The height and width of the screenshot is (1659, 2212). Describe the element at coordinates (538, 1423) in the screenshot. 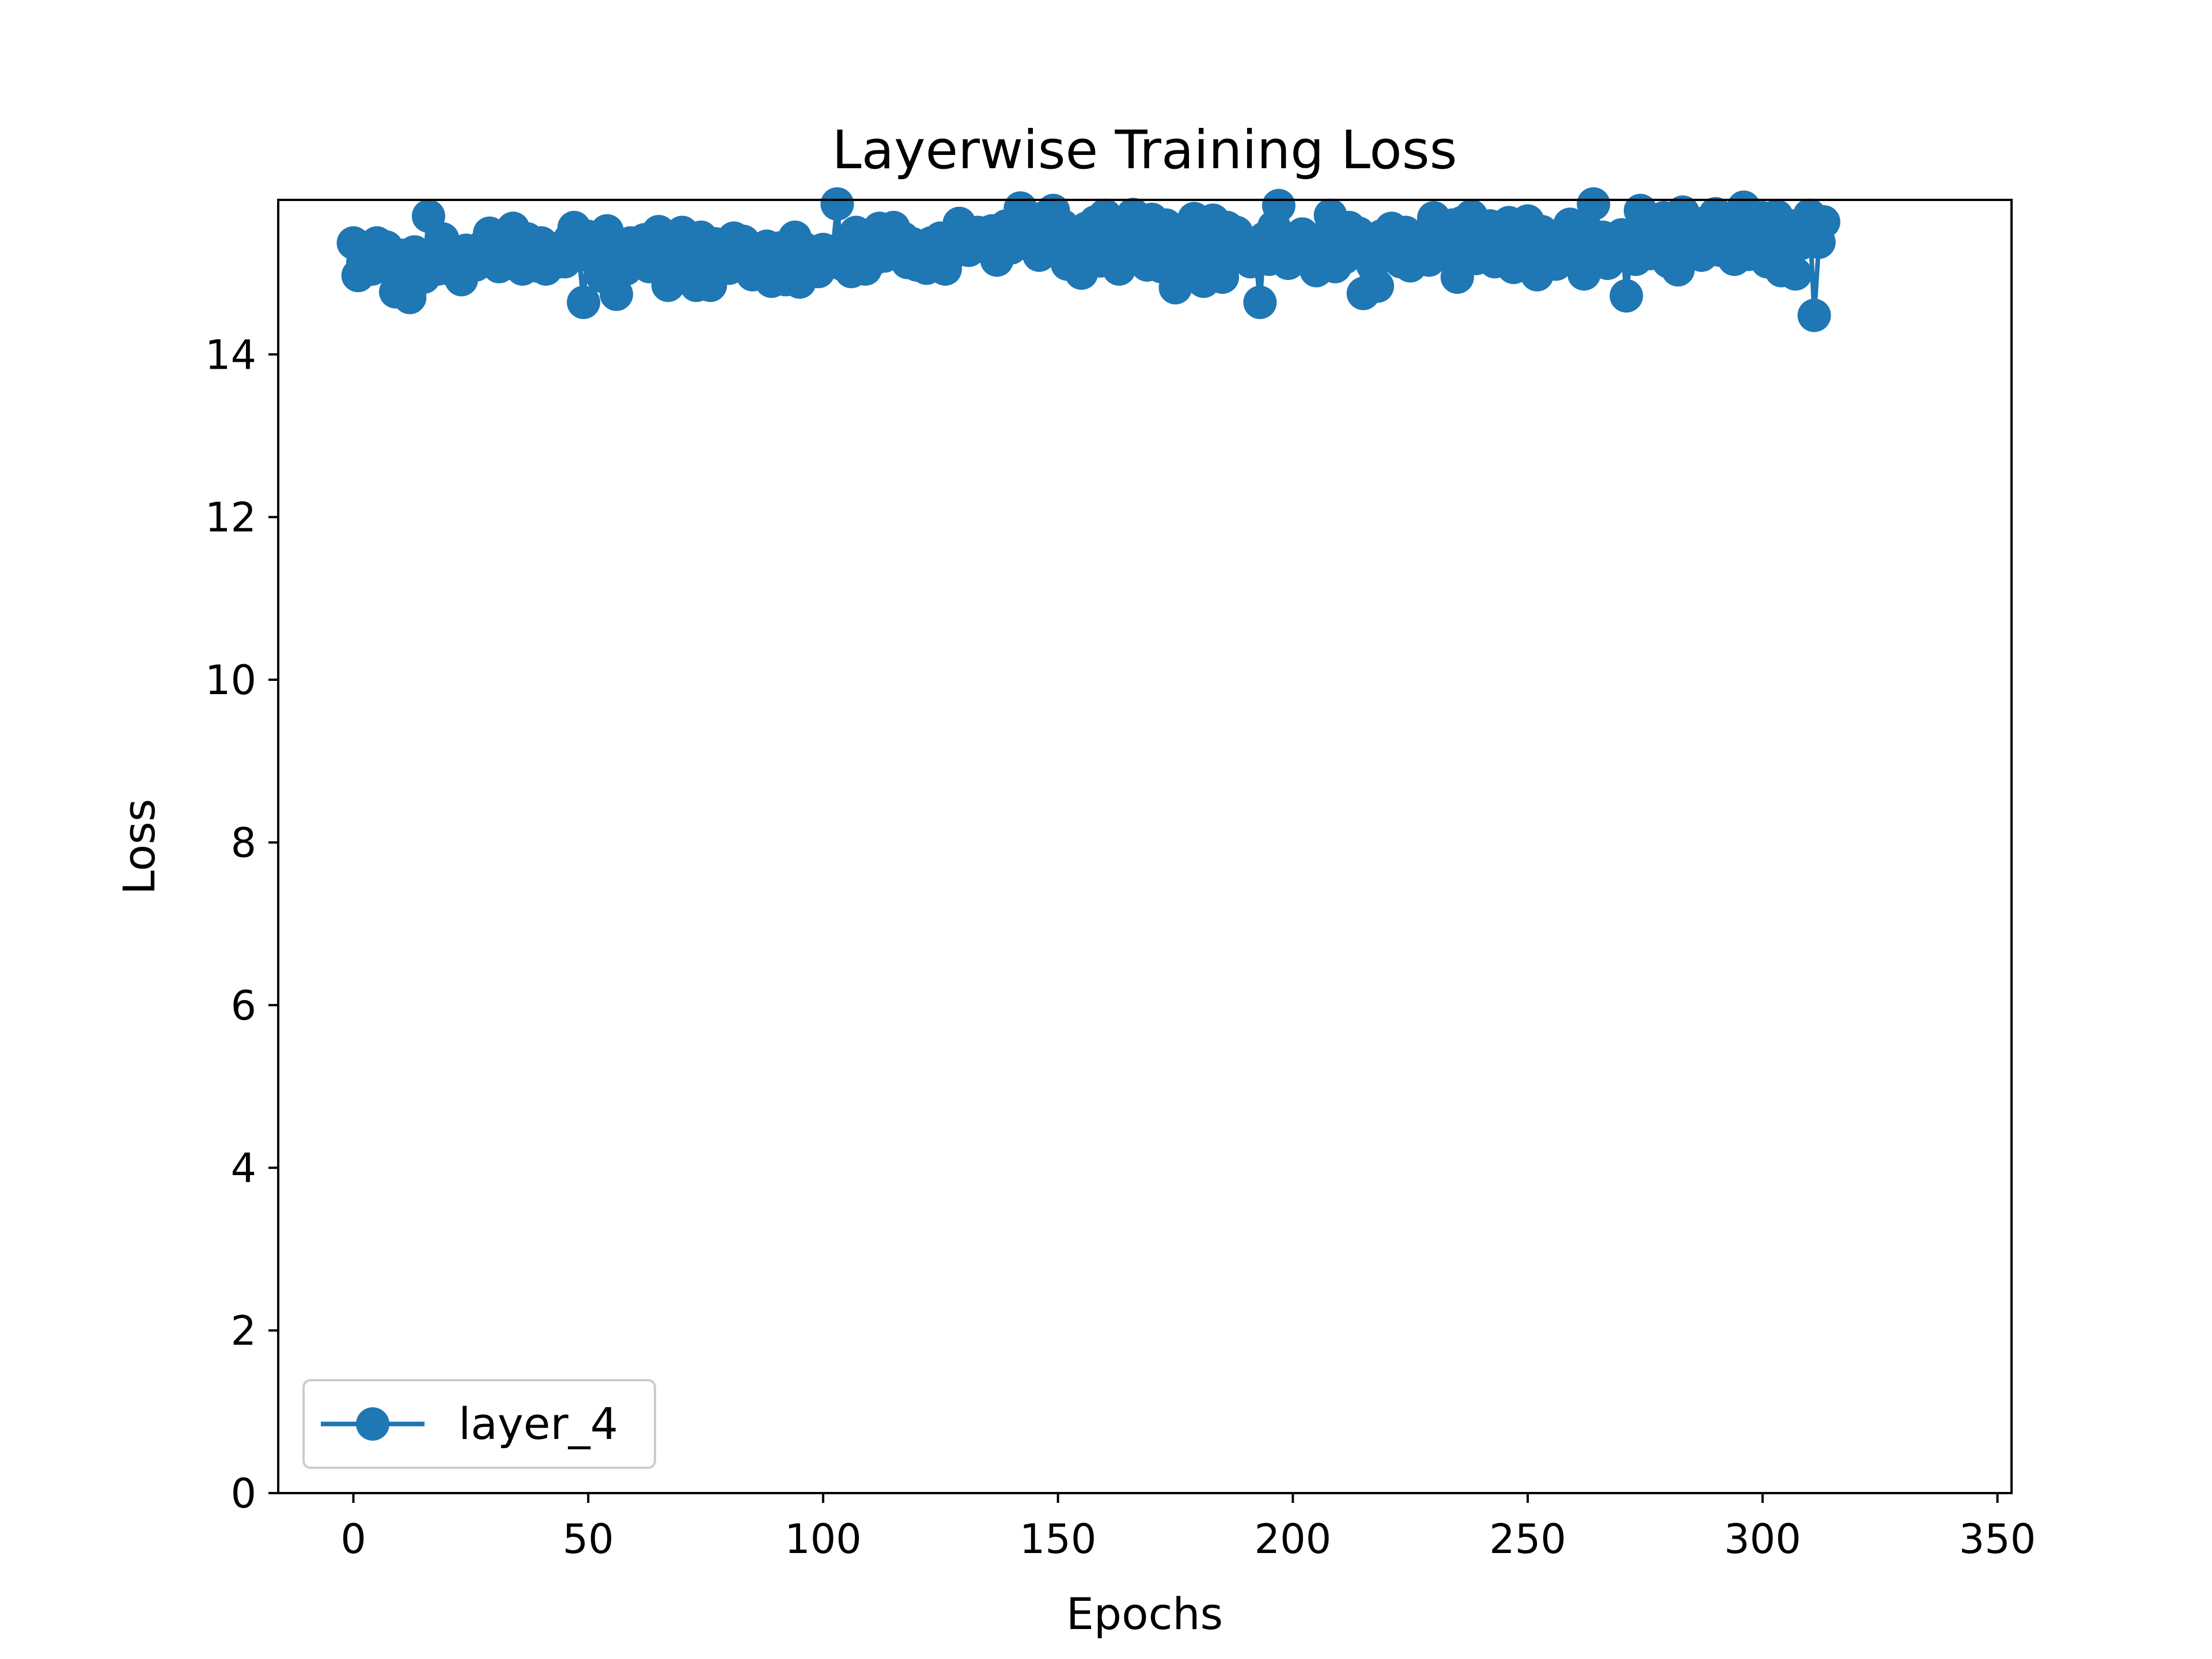

I see `legend-label: layer_4` at that location.